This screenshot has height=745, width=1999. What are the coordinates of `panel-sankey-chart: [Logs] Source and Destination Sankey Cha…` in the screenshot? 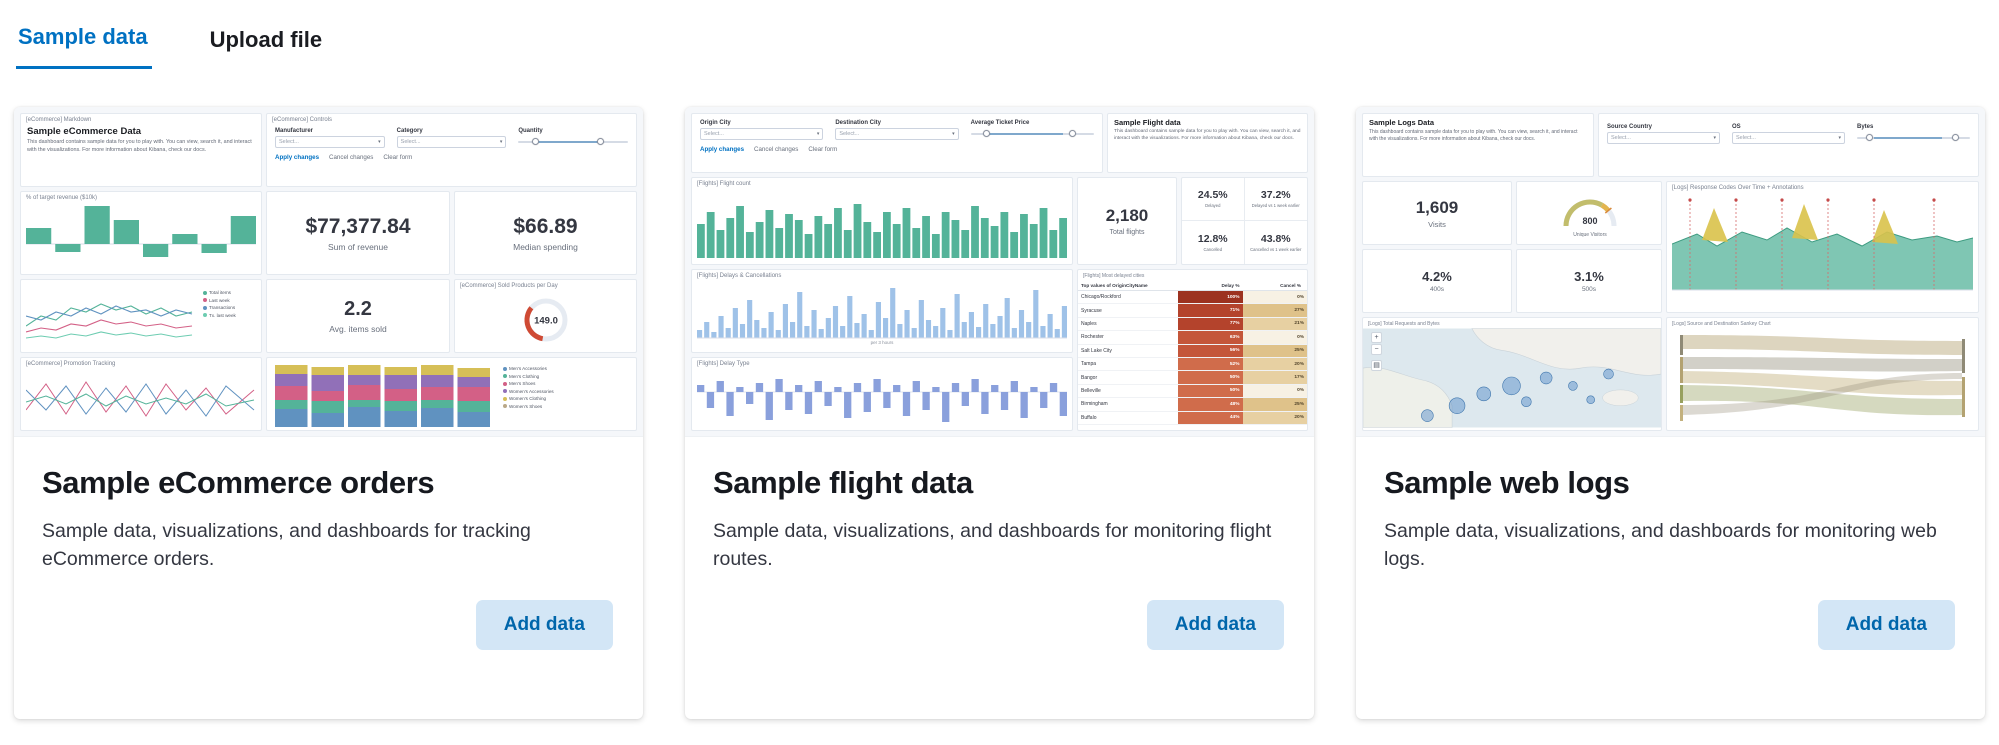 It's located at (1822, 374).